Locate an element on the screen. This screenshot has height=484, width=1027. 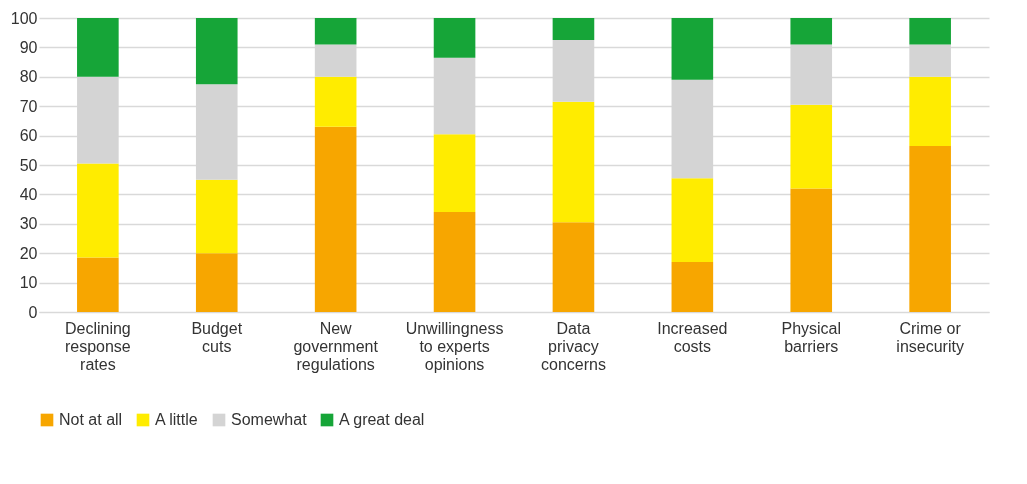
legend-label: A great deal is located at coordinates (382, 419).